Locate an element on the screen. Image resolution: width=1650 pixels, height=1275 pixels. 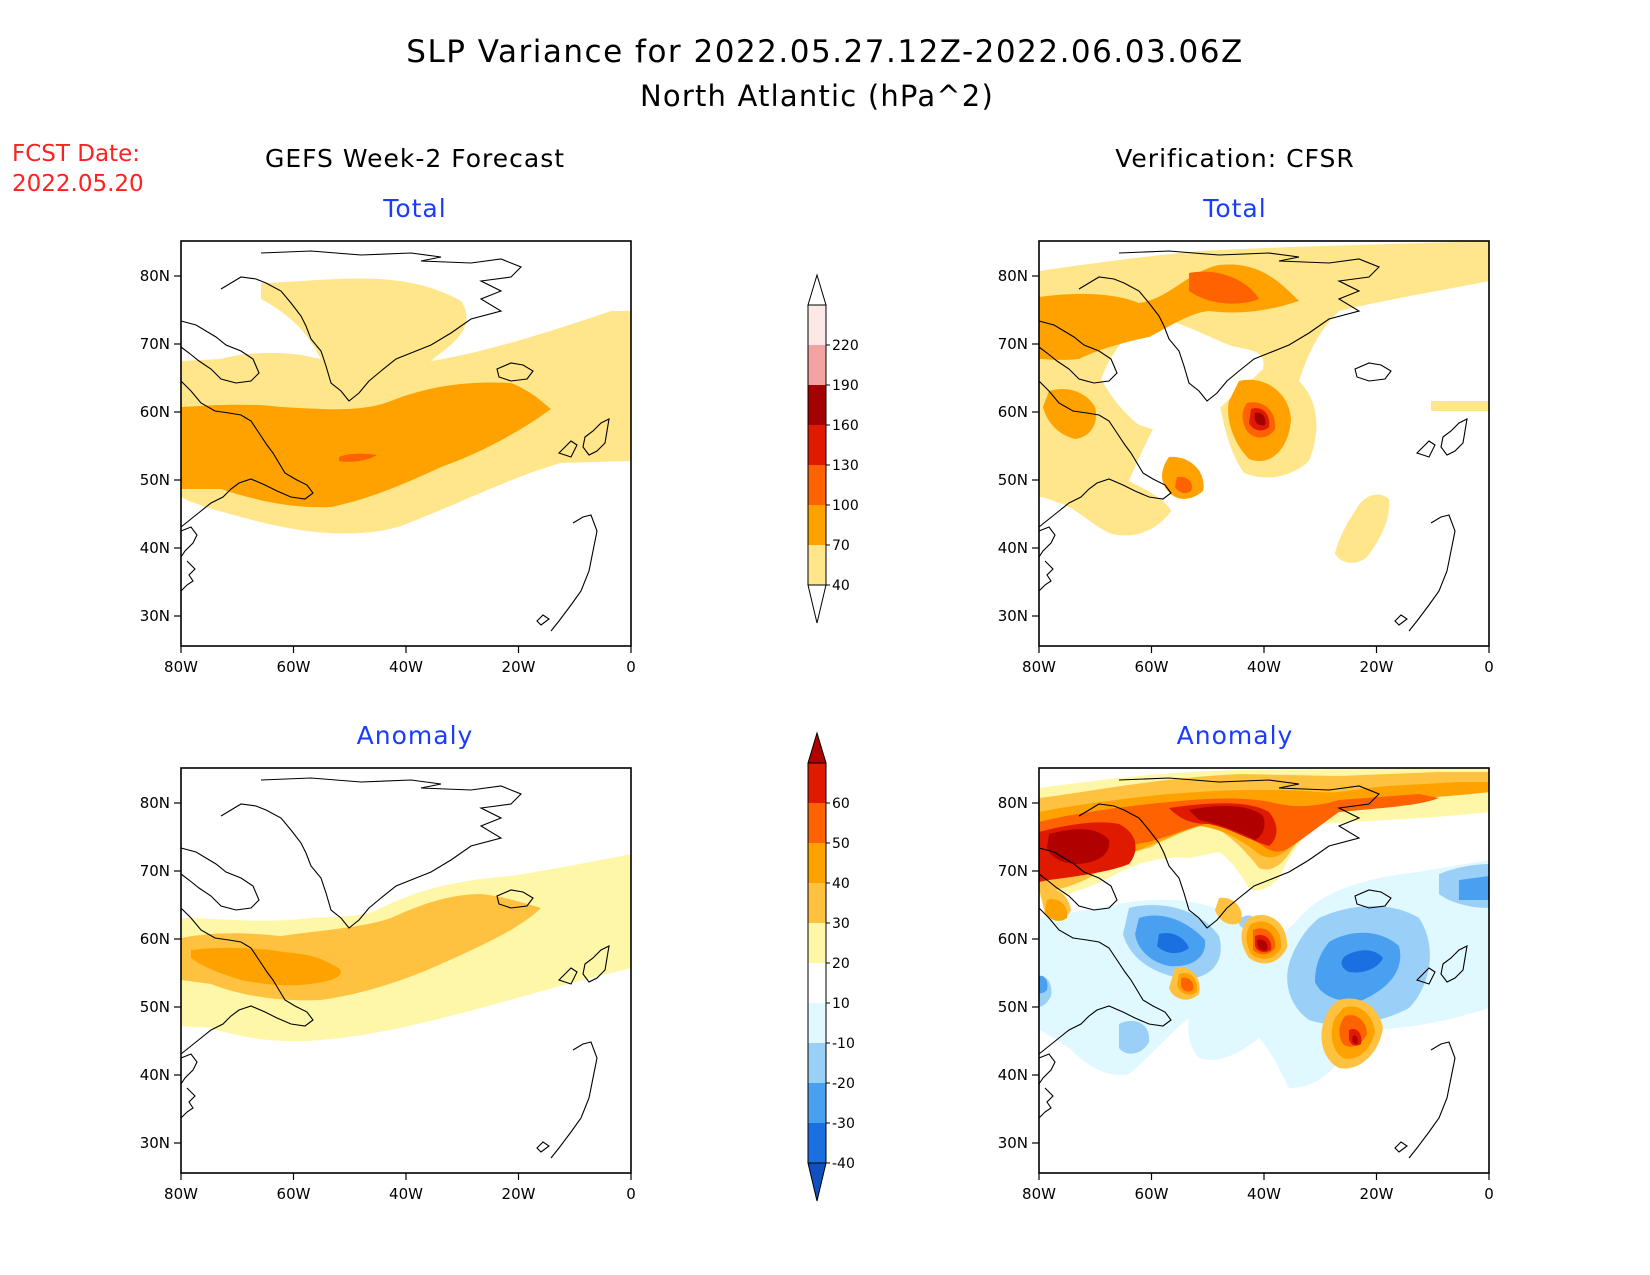
lat-label-verification-total-2: 60N is located at coordinates (1013, 412).